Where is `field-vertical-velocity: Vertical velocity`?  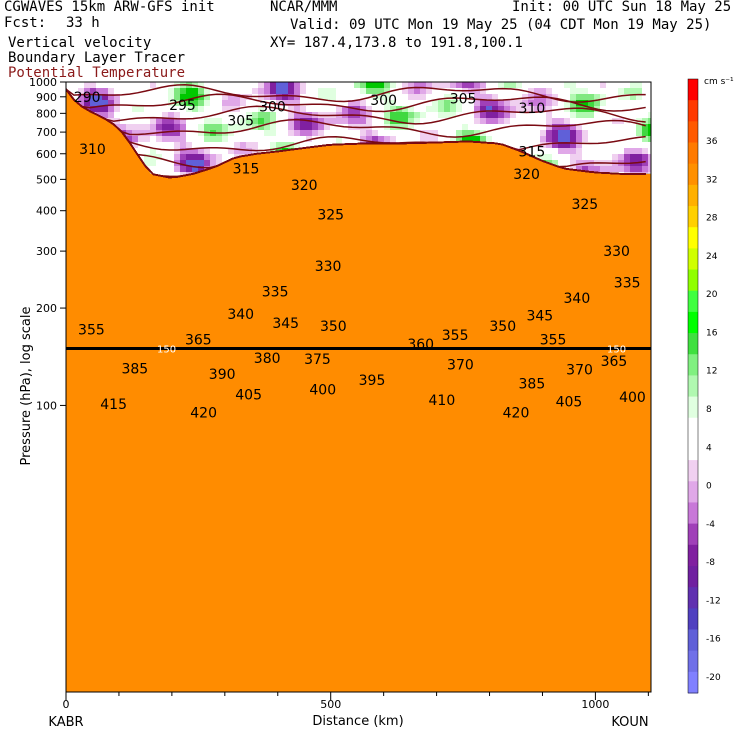
field-vertical-velocity: Vertical velocity is located at coordinates (80, 43).